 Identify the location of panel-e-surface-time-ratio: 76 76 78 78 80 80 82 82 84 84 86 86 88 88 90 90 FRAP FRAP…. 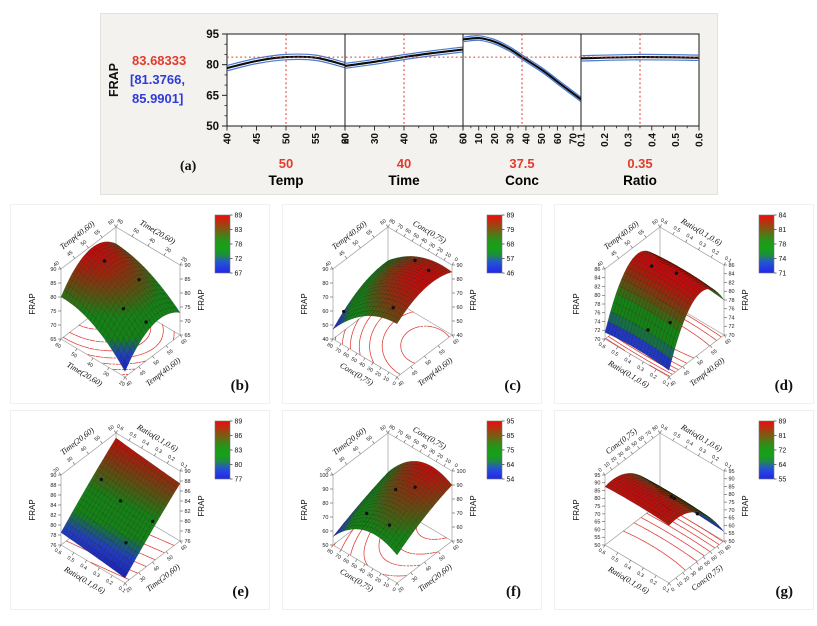
(140, 510).